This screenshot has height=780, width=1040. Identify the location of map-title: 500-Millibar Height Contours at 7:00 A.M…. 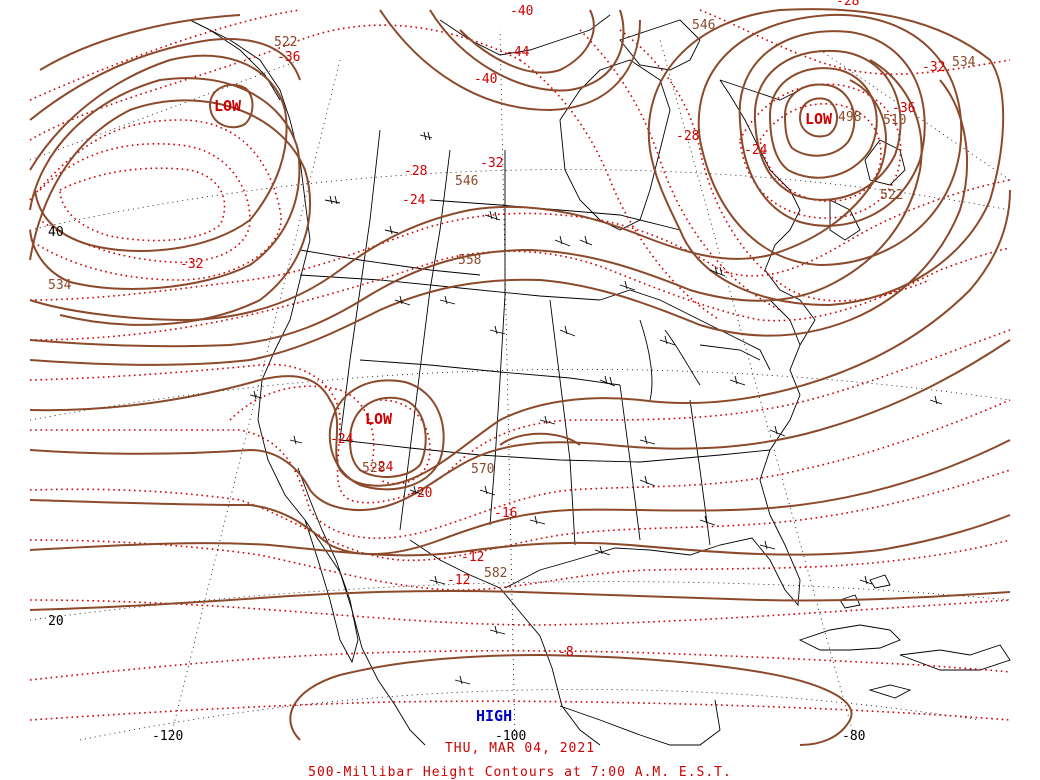
(520, 772).